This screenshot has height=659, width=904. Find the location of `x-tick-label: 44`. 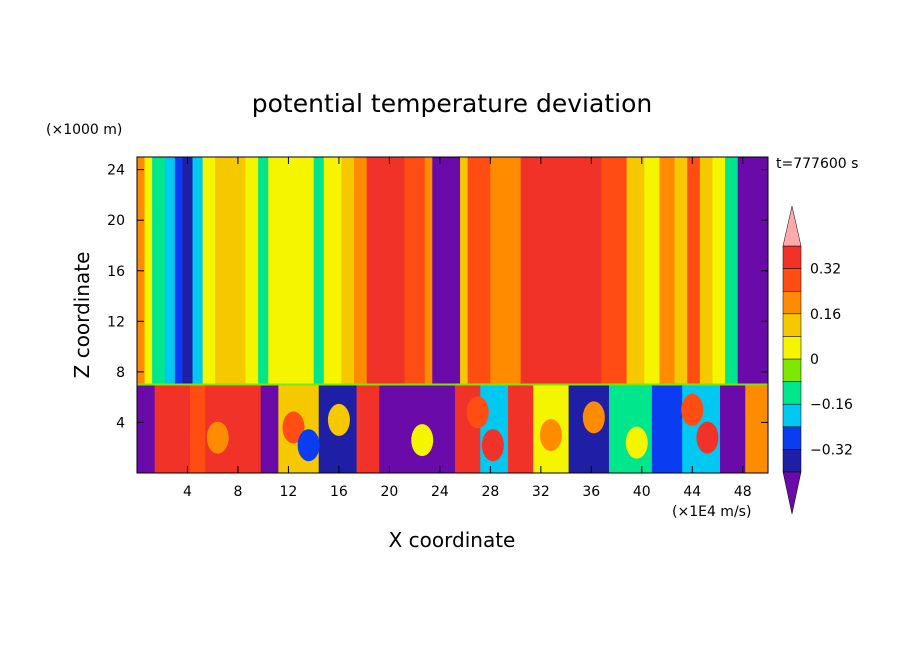

x-tick-label: 44 is located at coordinates (692, 492).